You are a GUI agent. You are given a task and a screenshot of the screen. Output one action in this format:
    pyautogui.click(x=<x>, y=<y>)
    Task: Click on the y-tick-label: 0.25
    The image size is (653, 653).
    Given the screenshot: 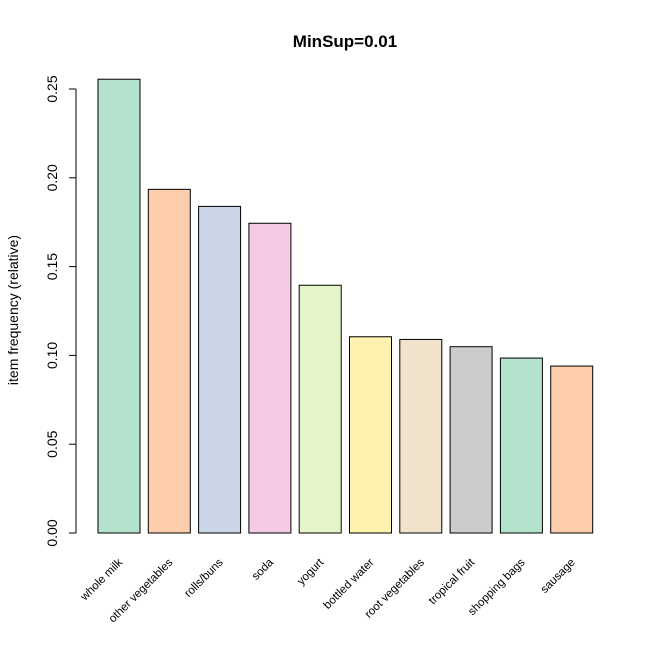 What is the action you would take?
    pyautogui.click(x=52, y=88)
    